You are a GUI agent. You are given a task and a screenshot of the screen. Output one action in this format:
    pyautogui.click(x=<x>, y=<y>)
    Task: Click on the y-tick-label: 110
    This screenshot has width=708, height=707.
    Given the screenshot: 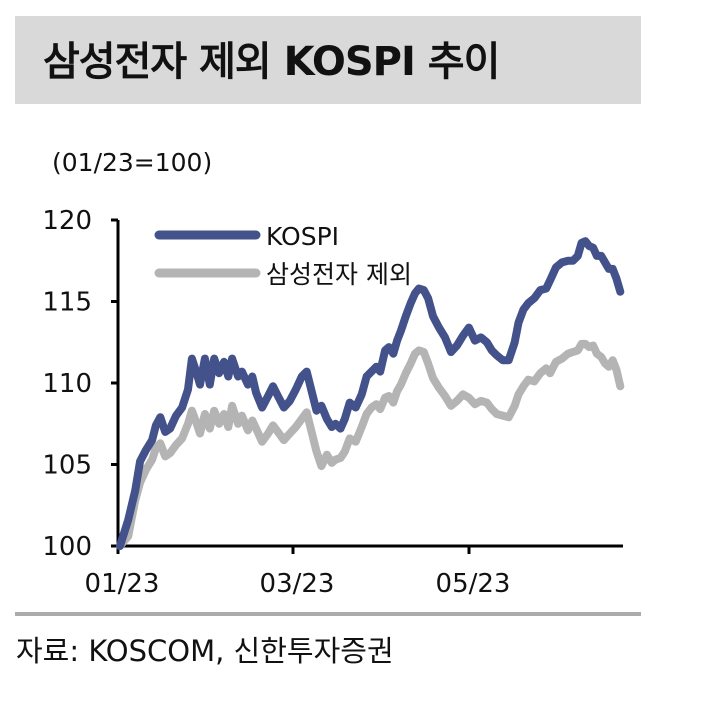 What is the action you would take?
    pyautogui.click(x=67, y=384)
    